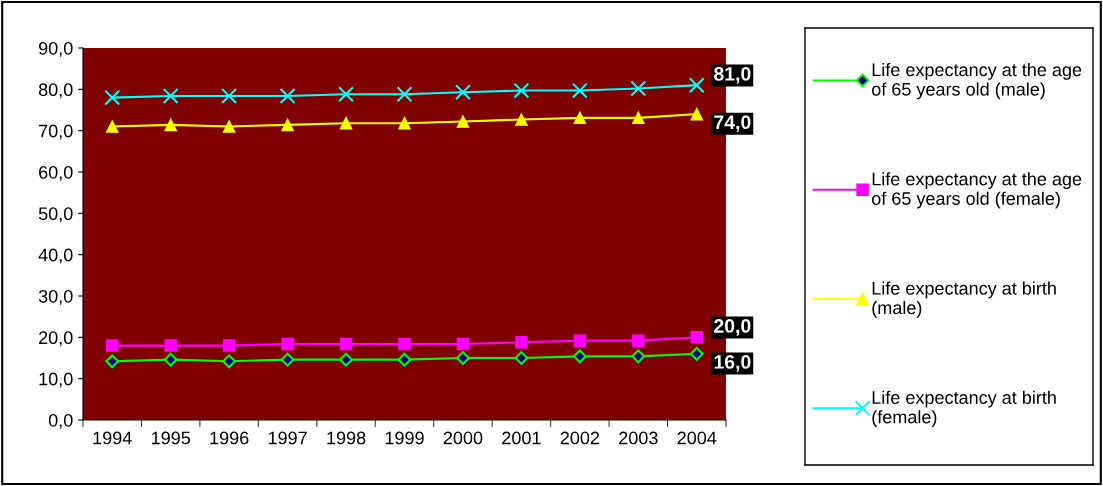 This screenshot has height=486, width=1103. I want to click on y-tick-label: 20,0, so click(56, 339).